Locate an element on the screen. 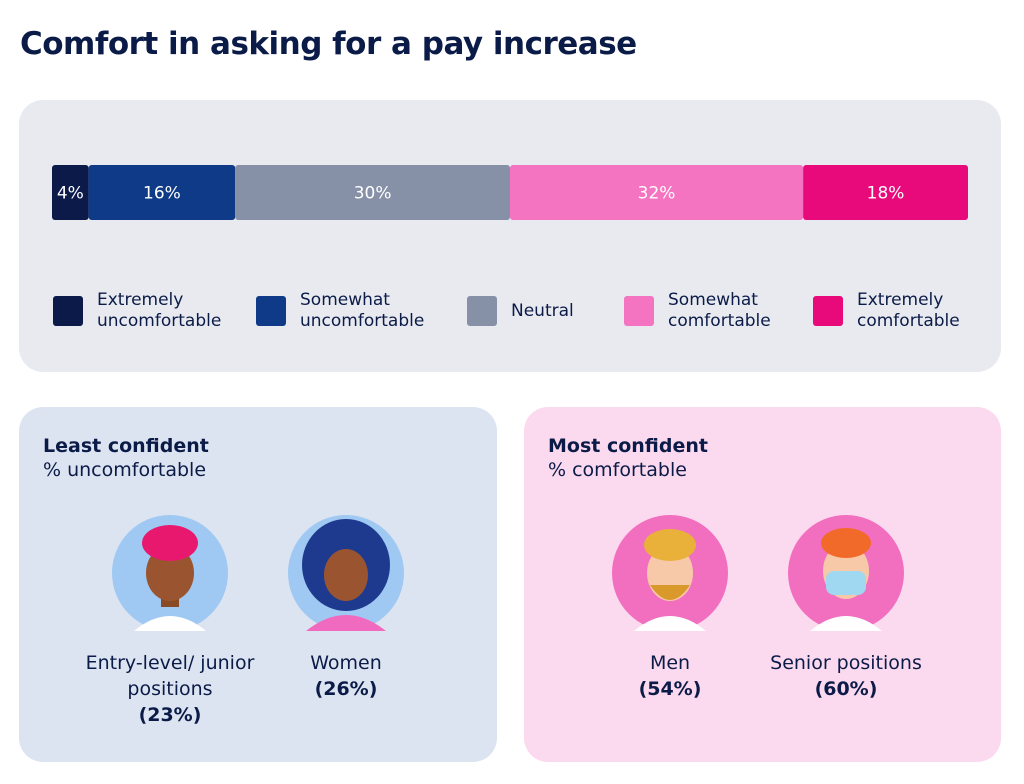  group-value: (60%) is located at coordinates (846, 689).